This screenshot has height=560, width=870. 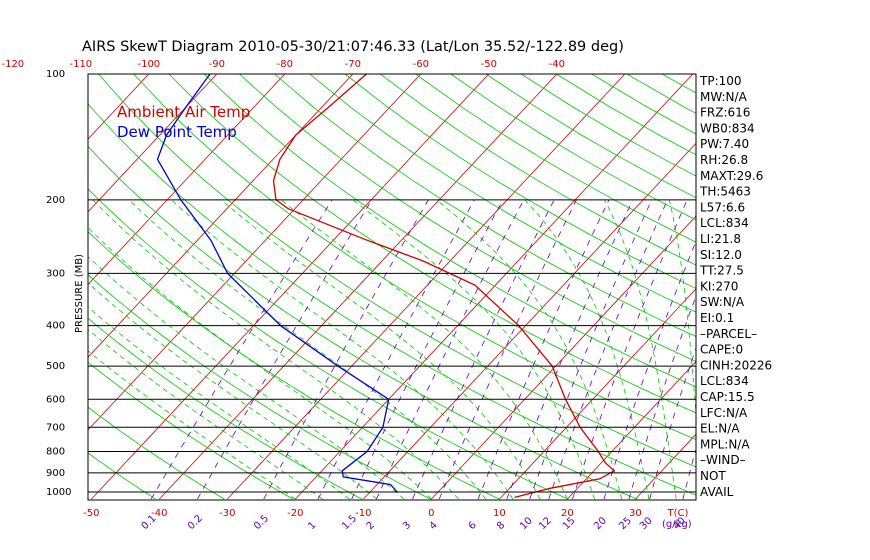 What do you see at coordinates (285, 64) in the screenshot?
I see `top-temp-tick-label: -80` at bounding box center [285, 64].